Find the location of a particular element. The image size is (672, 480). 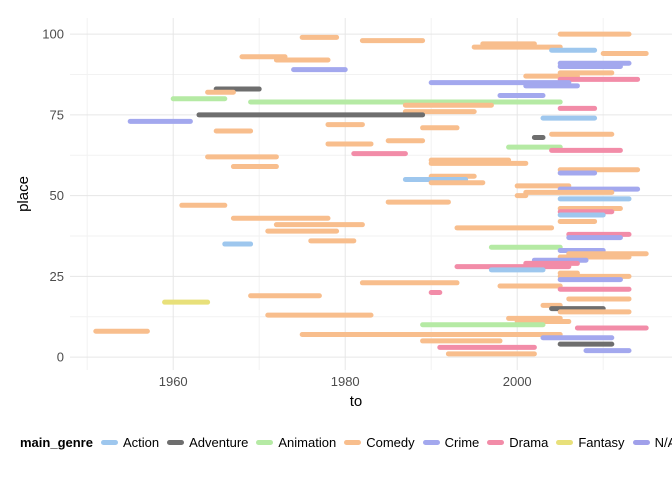

x-axis-ticks: 1960 1980 2000 is located at coordinates (345, 381).